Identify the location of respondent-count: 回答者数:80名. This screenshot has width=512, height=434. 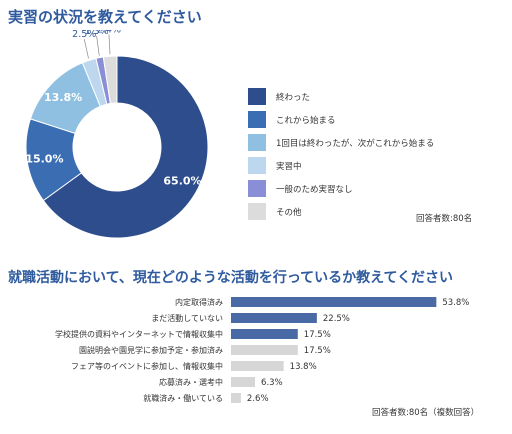
(444, 219).